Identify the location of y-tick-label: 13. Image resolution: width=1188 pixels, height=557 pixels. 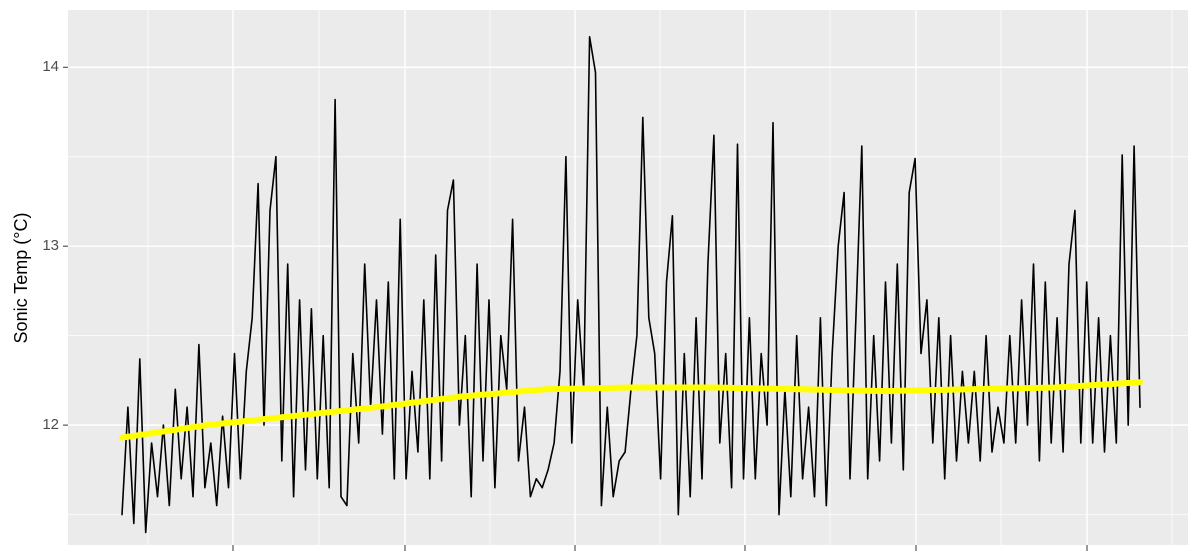
(50, 245).